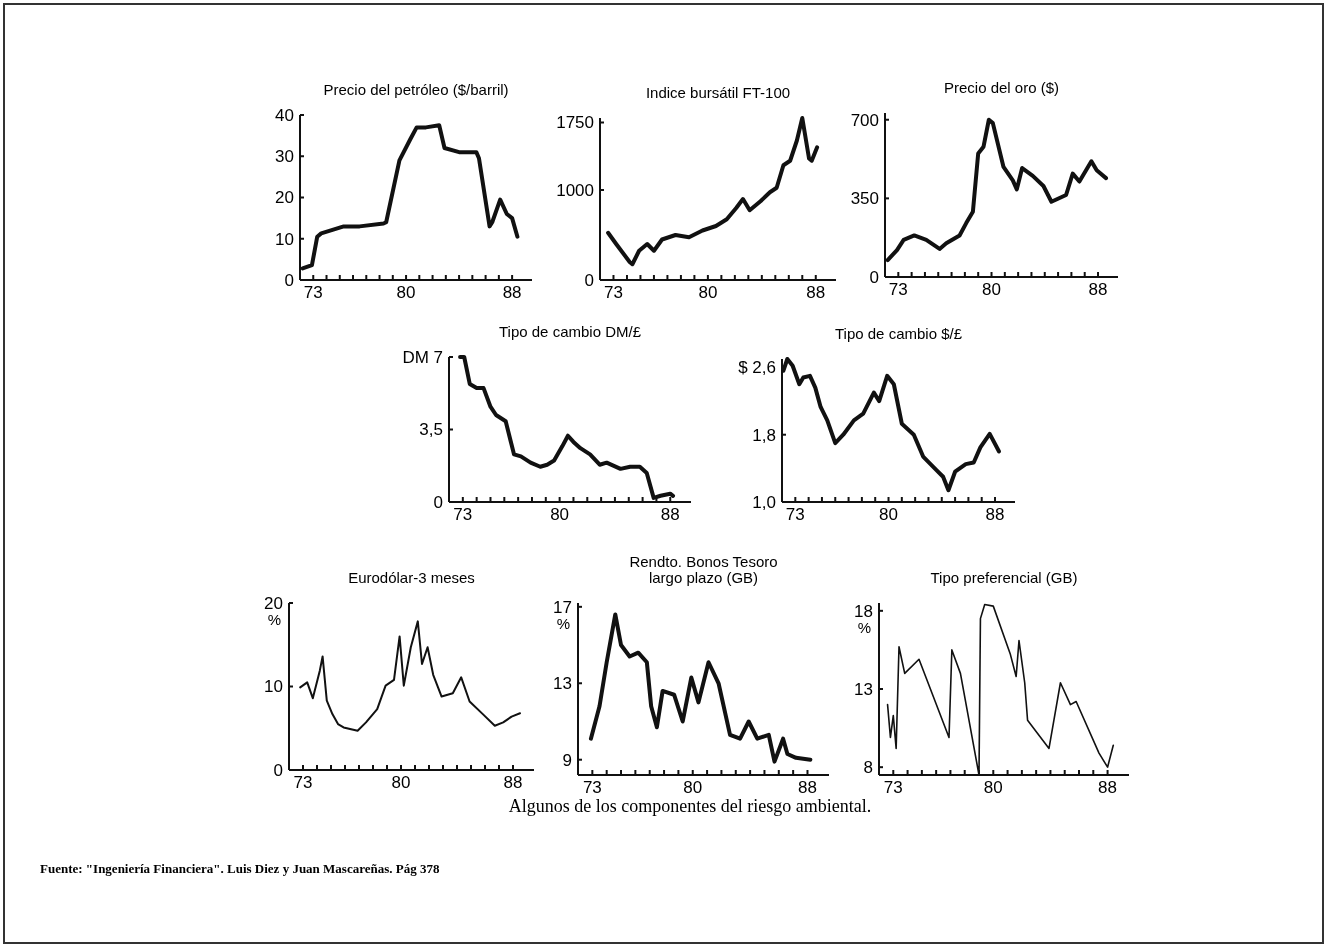 The image size is (1327, 947). Describe the element at coordinates (864, 120) in the screenshot. I see `y-tick-label: 700` at that location.